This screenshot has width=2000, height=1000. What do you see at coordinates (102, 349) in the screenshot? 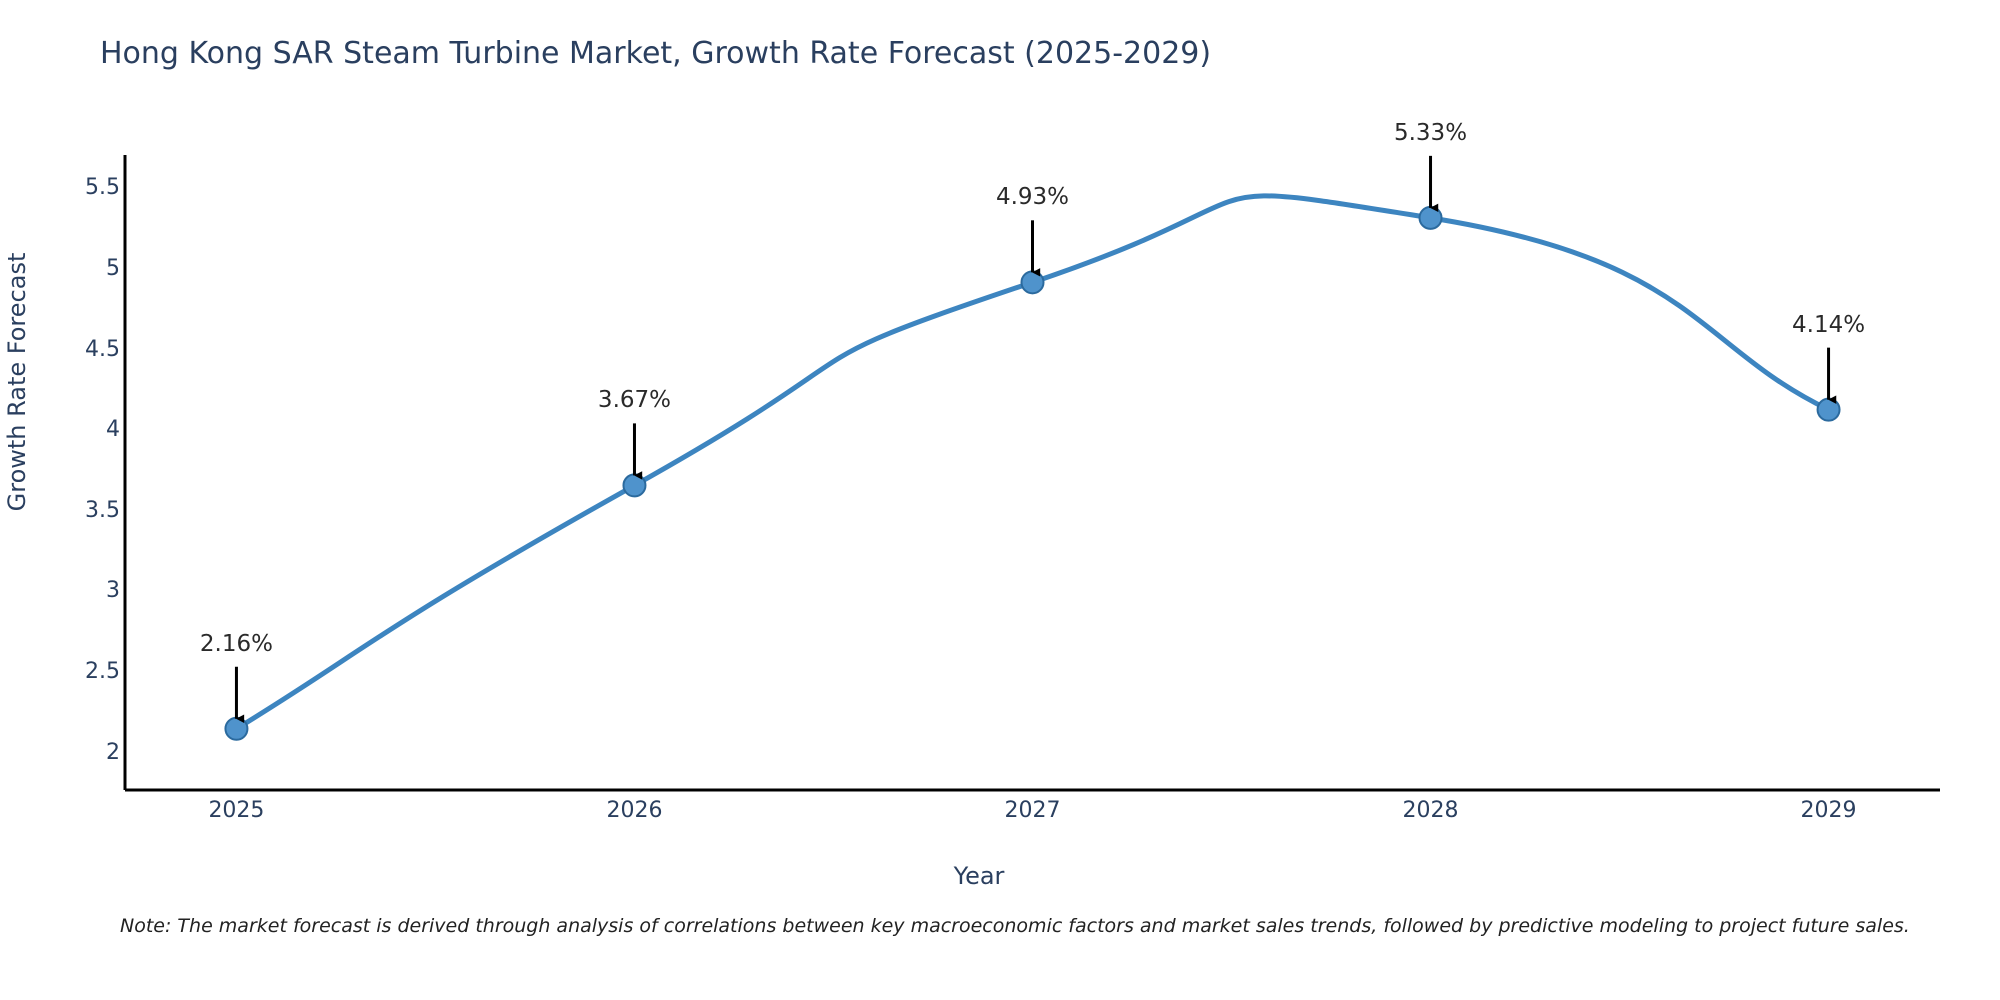
I see `y-tick-label: 4.5` at bounding box center [102, 349].